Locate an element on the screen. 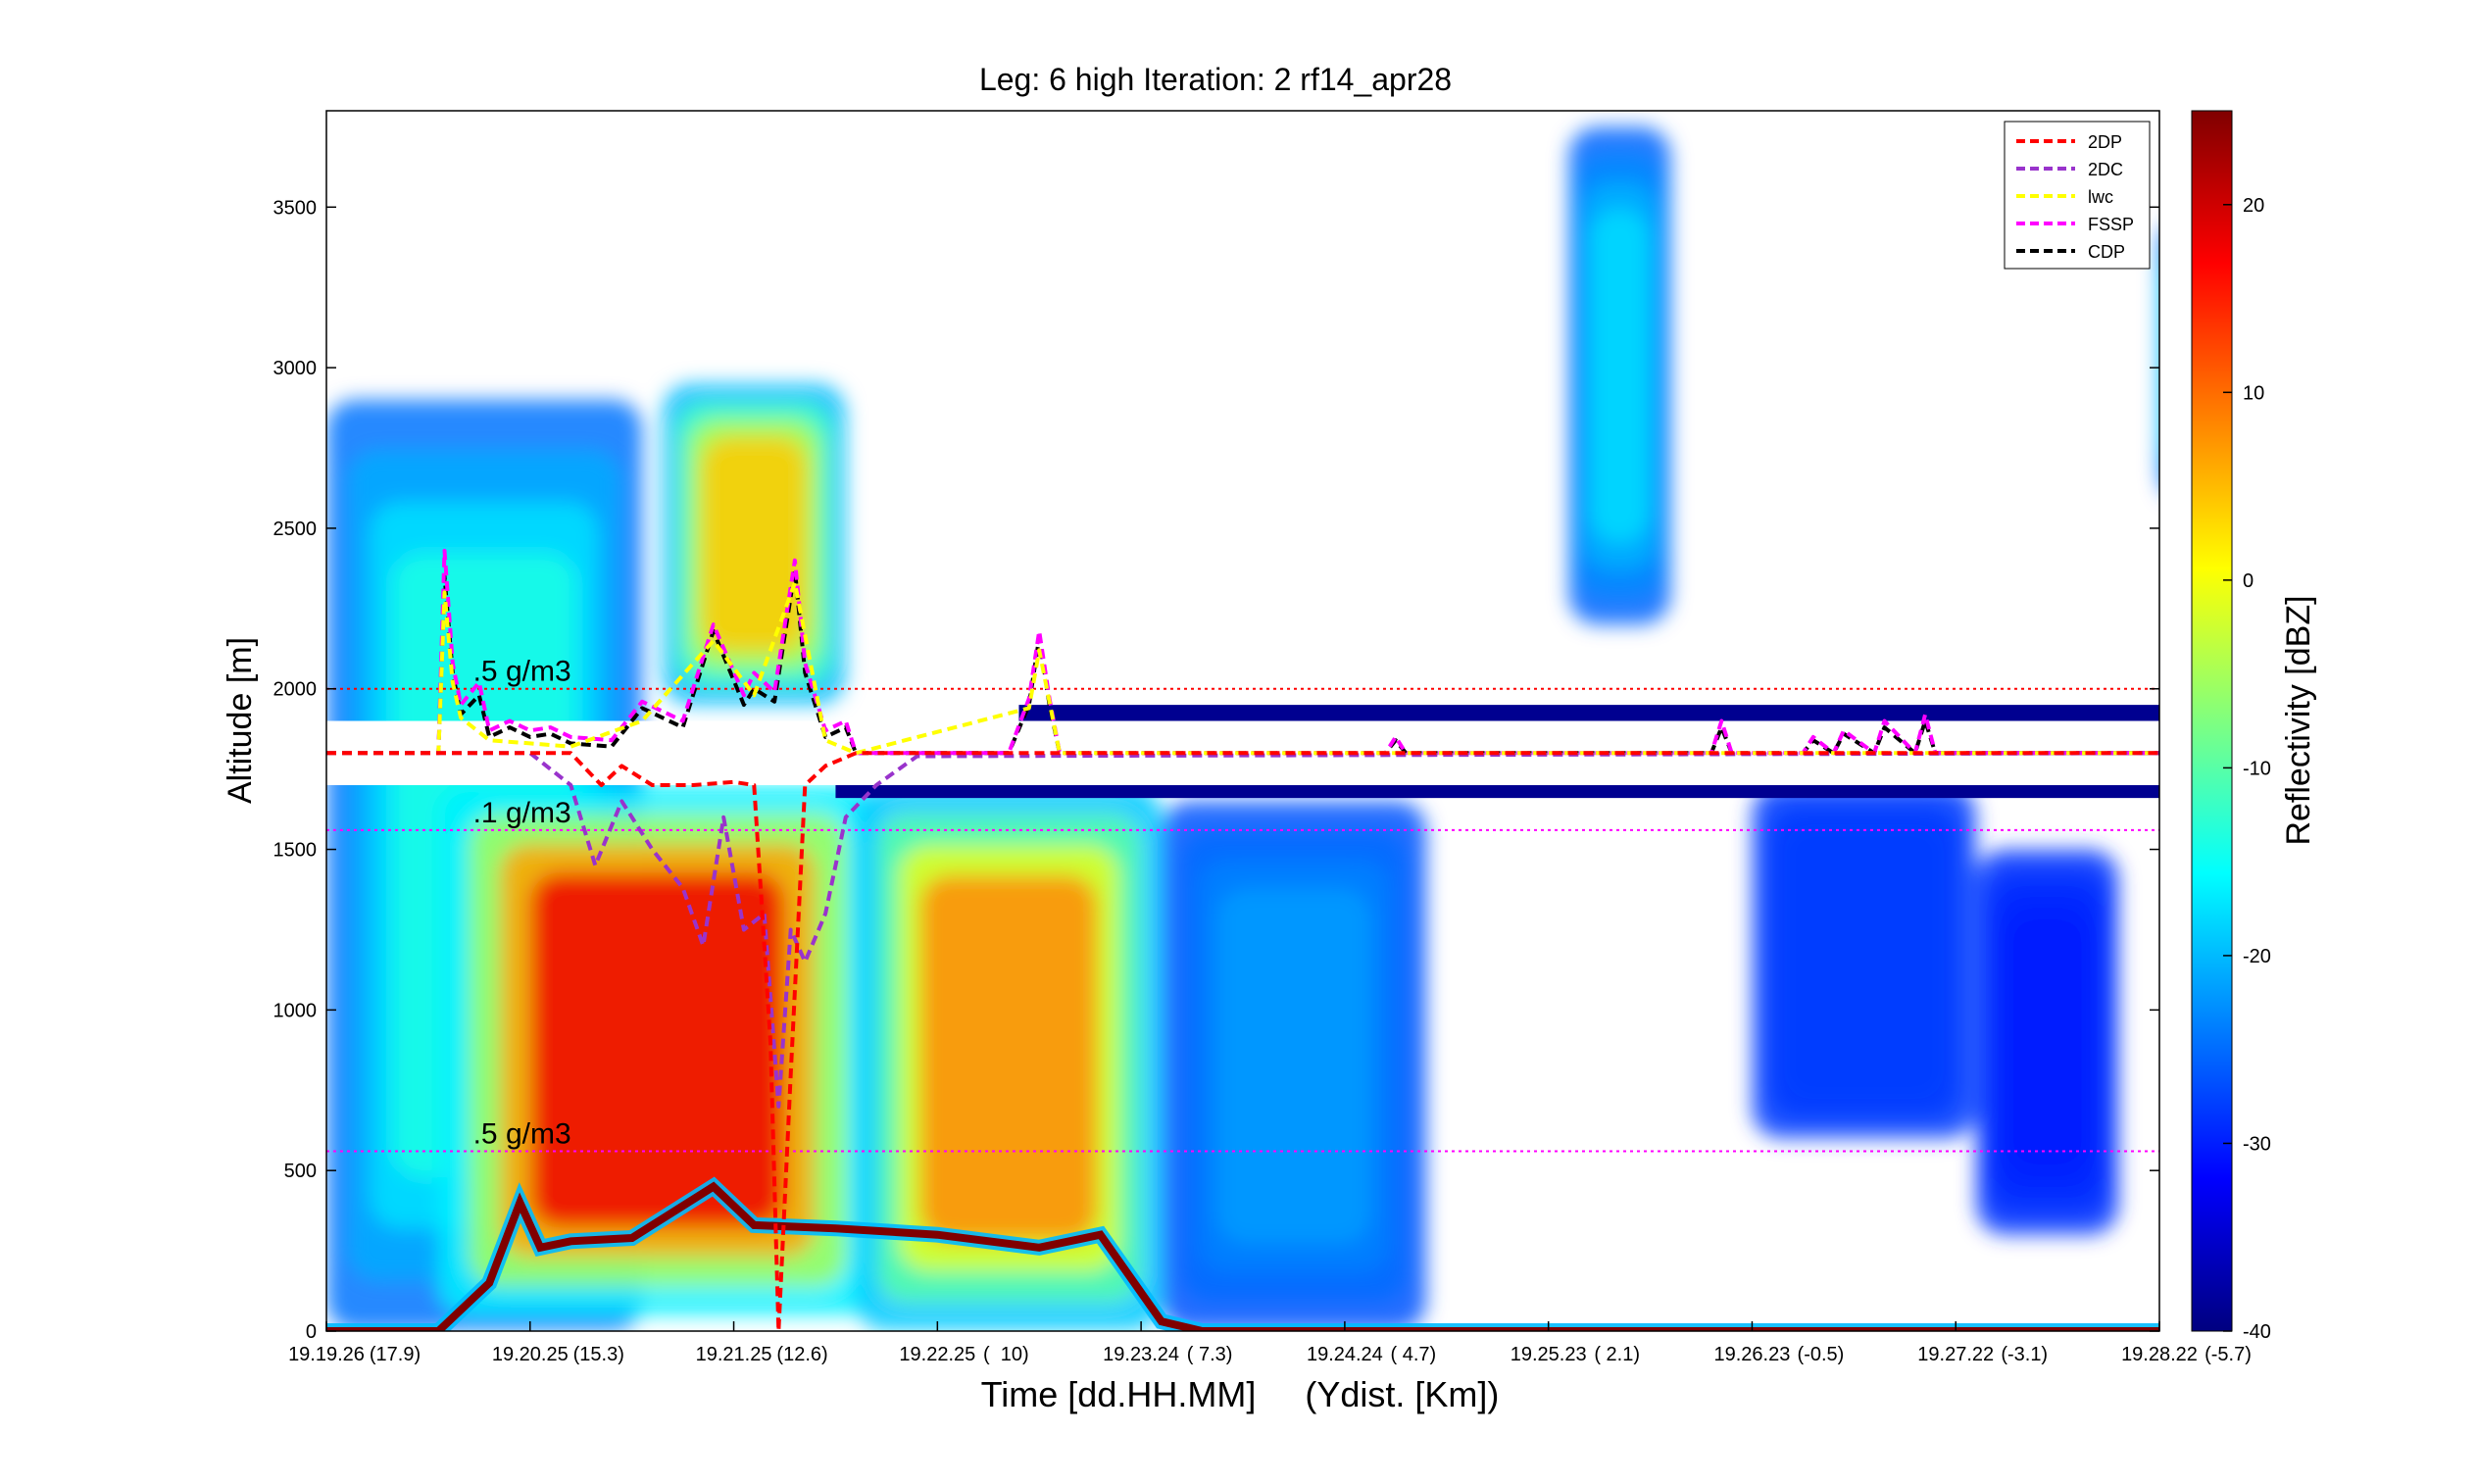  surface-echo is located at coordinates (1242, 1253).